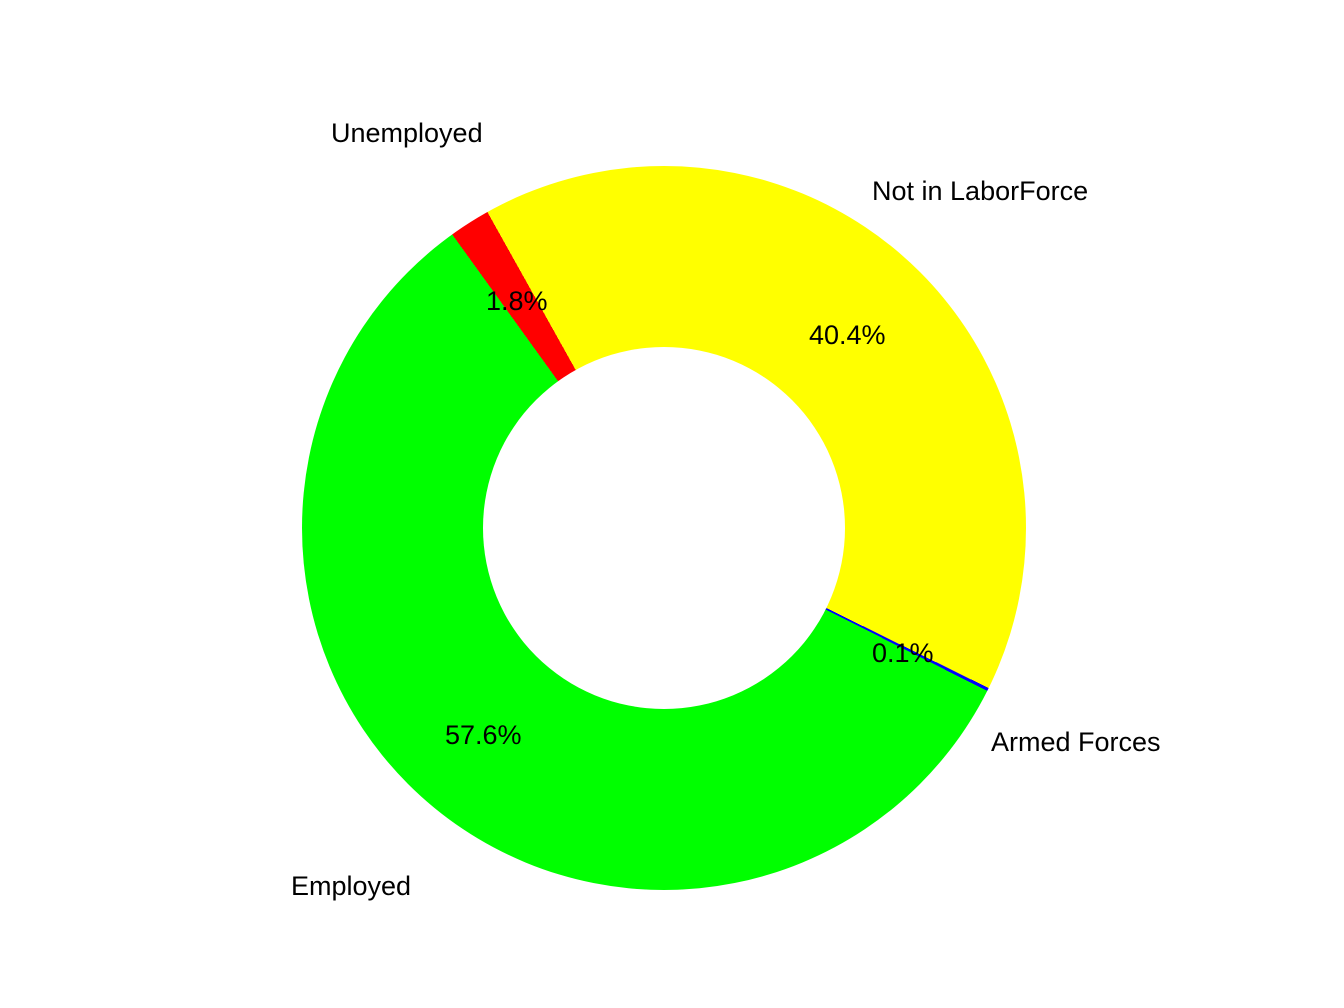 The width and height of the screenshot is (1344, 1008). I want to click on donut-hole, so click(664, 528).